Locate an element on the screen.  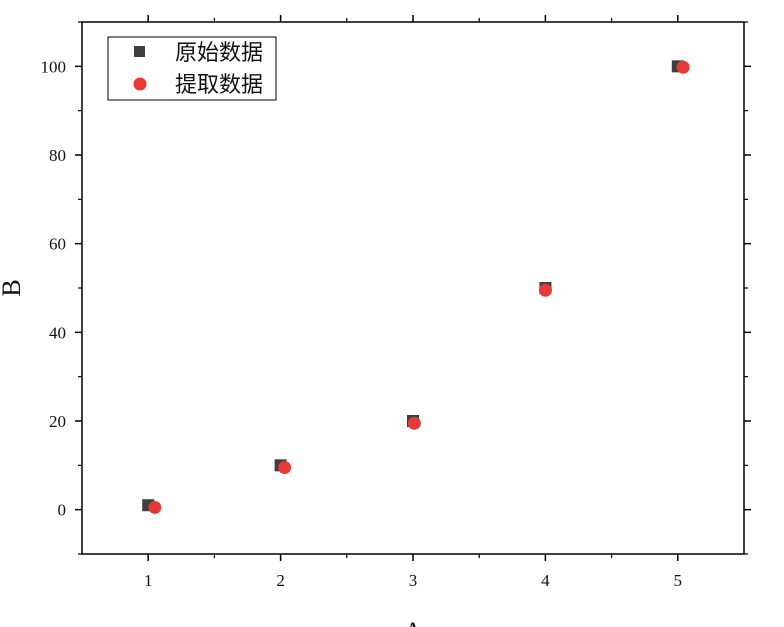
legend-label-extracted: 提取数据 is located at coordinates (219, 85).